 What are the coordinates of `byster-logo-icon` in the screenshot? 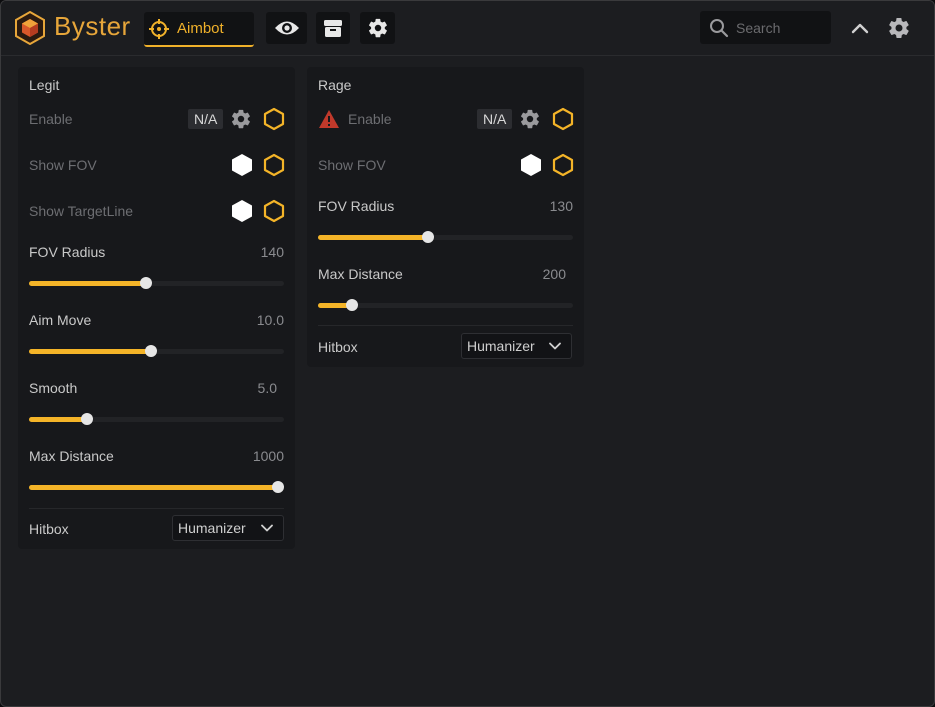 It's located at (30, 28).